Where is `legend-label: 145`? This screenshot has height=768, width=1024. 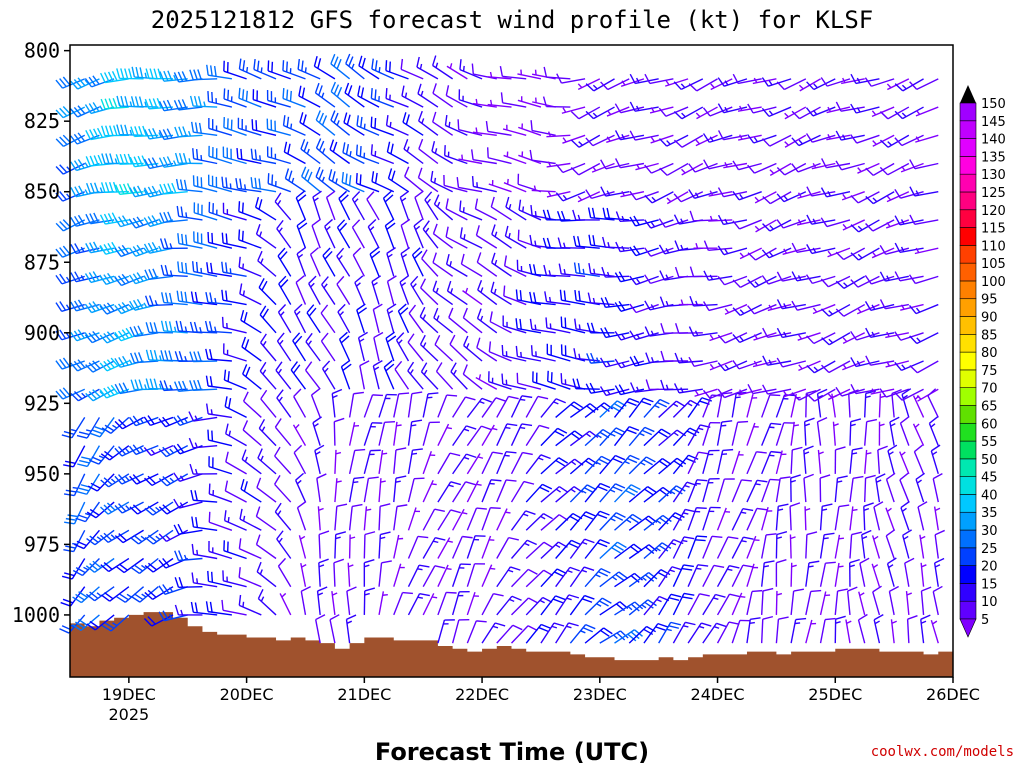 legend-label: 145 is located at coordinates (993, 122).